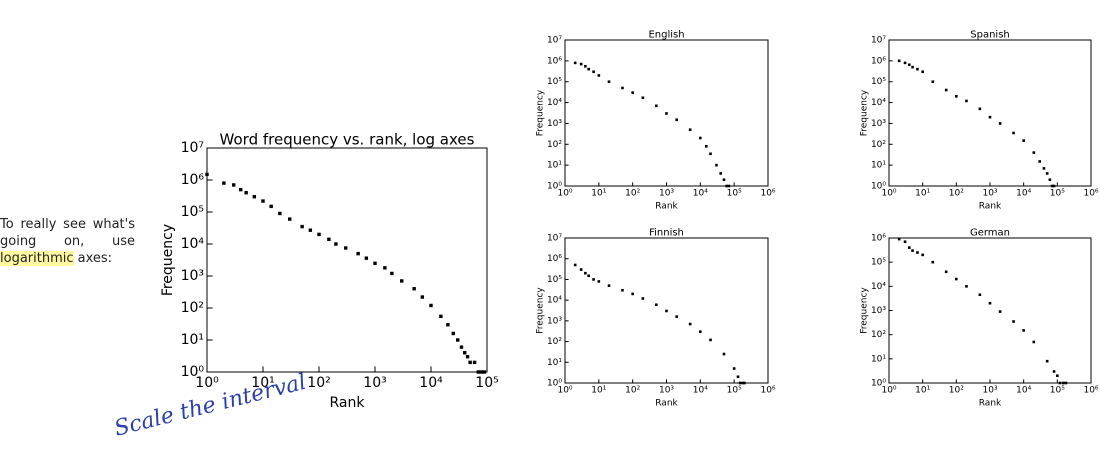 This screenshot has width=1100, height=462. What do you see at coordinates (878, 61) in the screenshot?
I see `y-tick-label: 10⁶` at bounding box center [878, 61].